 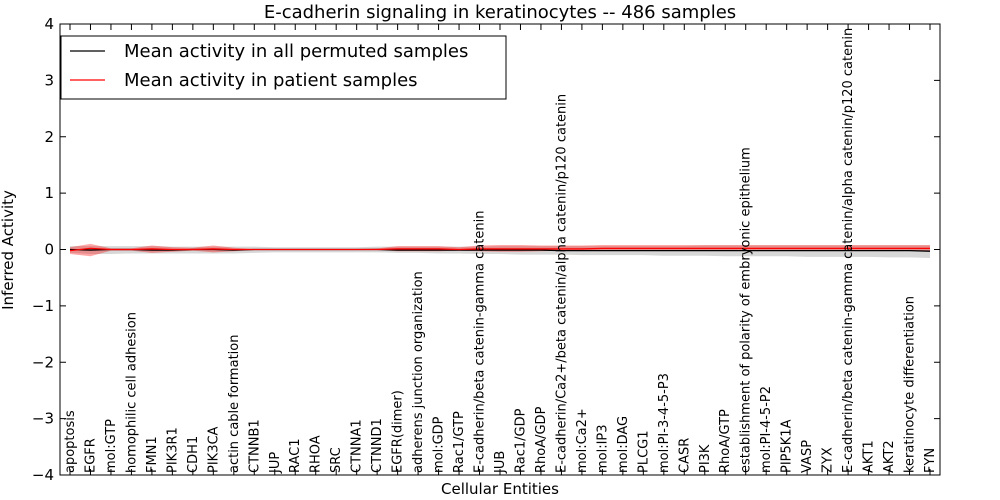 What do you see at coordinates (459, 442) in the screenshot?
I see `x-tick-label: Rac1/GTP` at bounding box center [459, 442].